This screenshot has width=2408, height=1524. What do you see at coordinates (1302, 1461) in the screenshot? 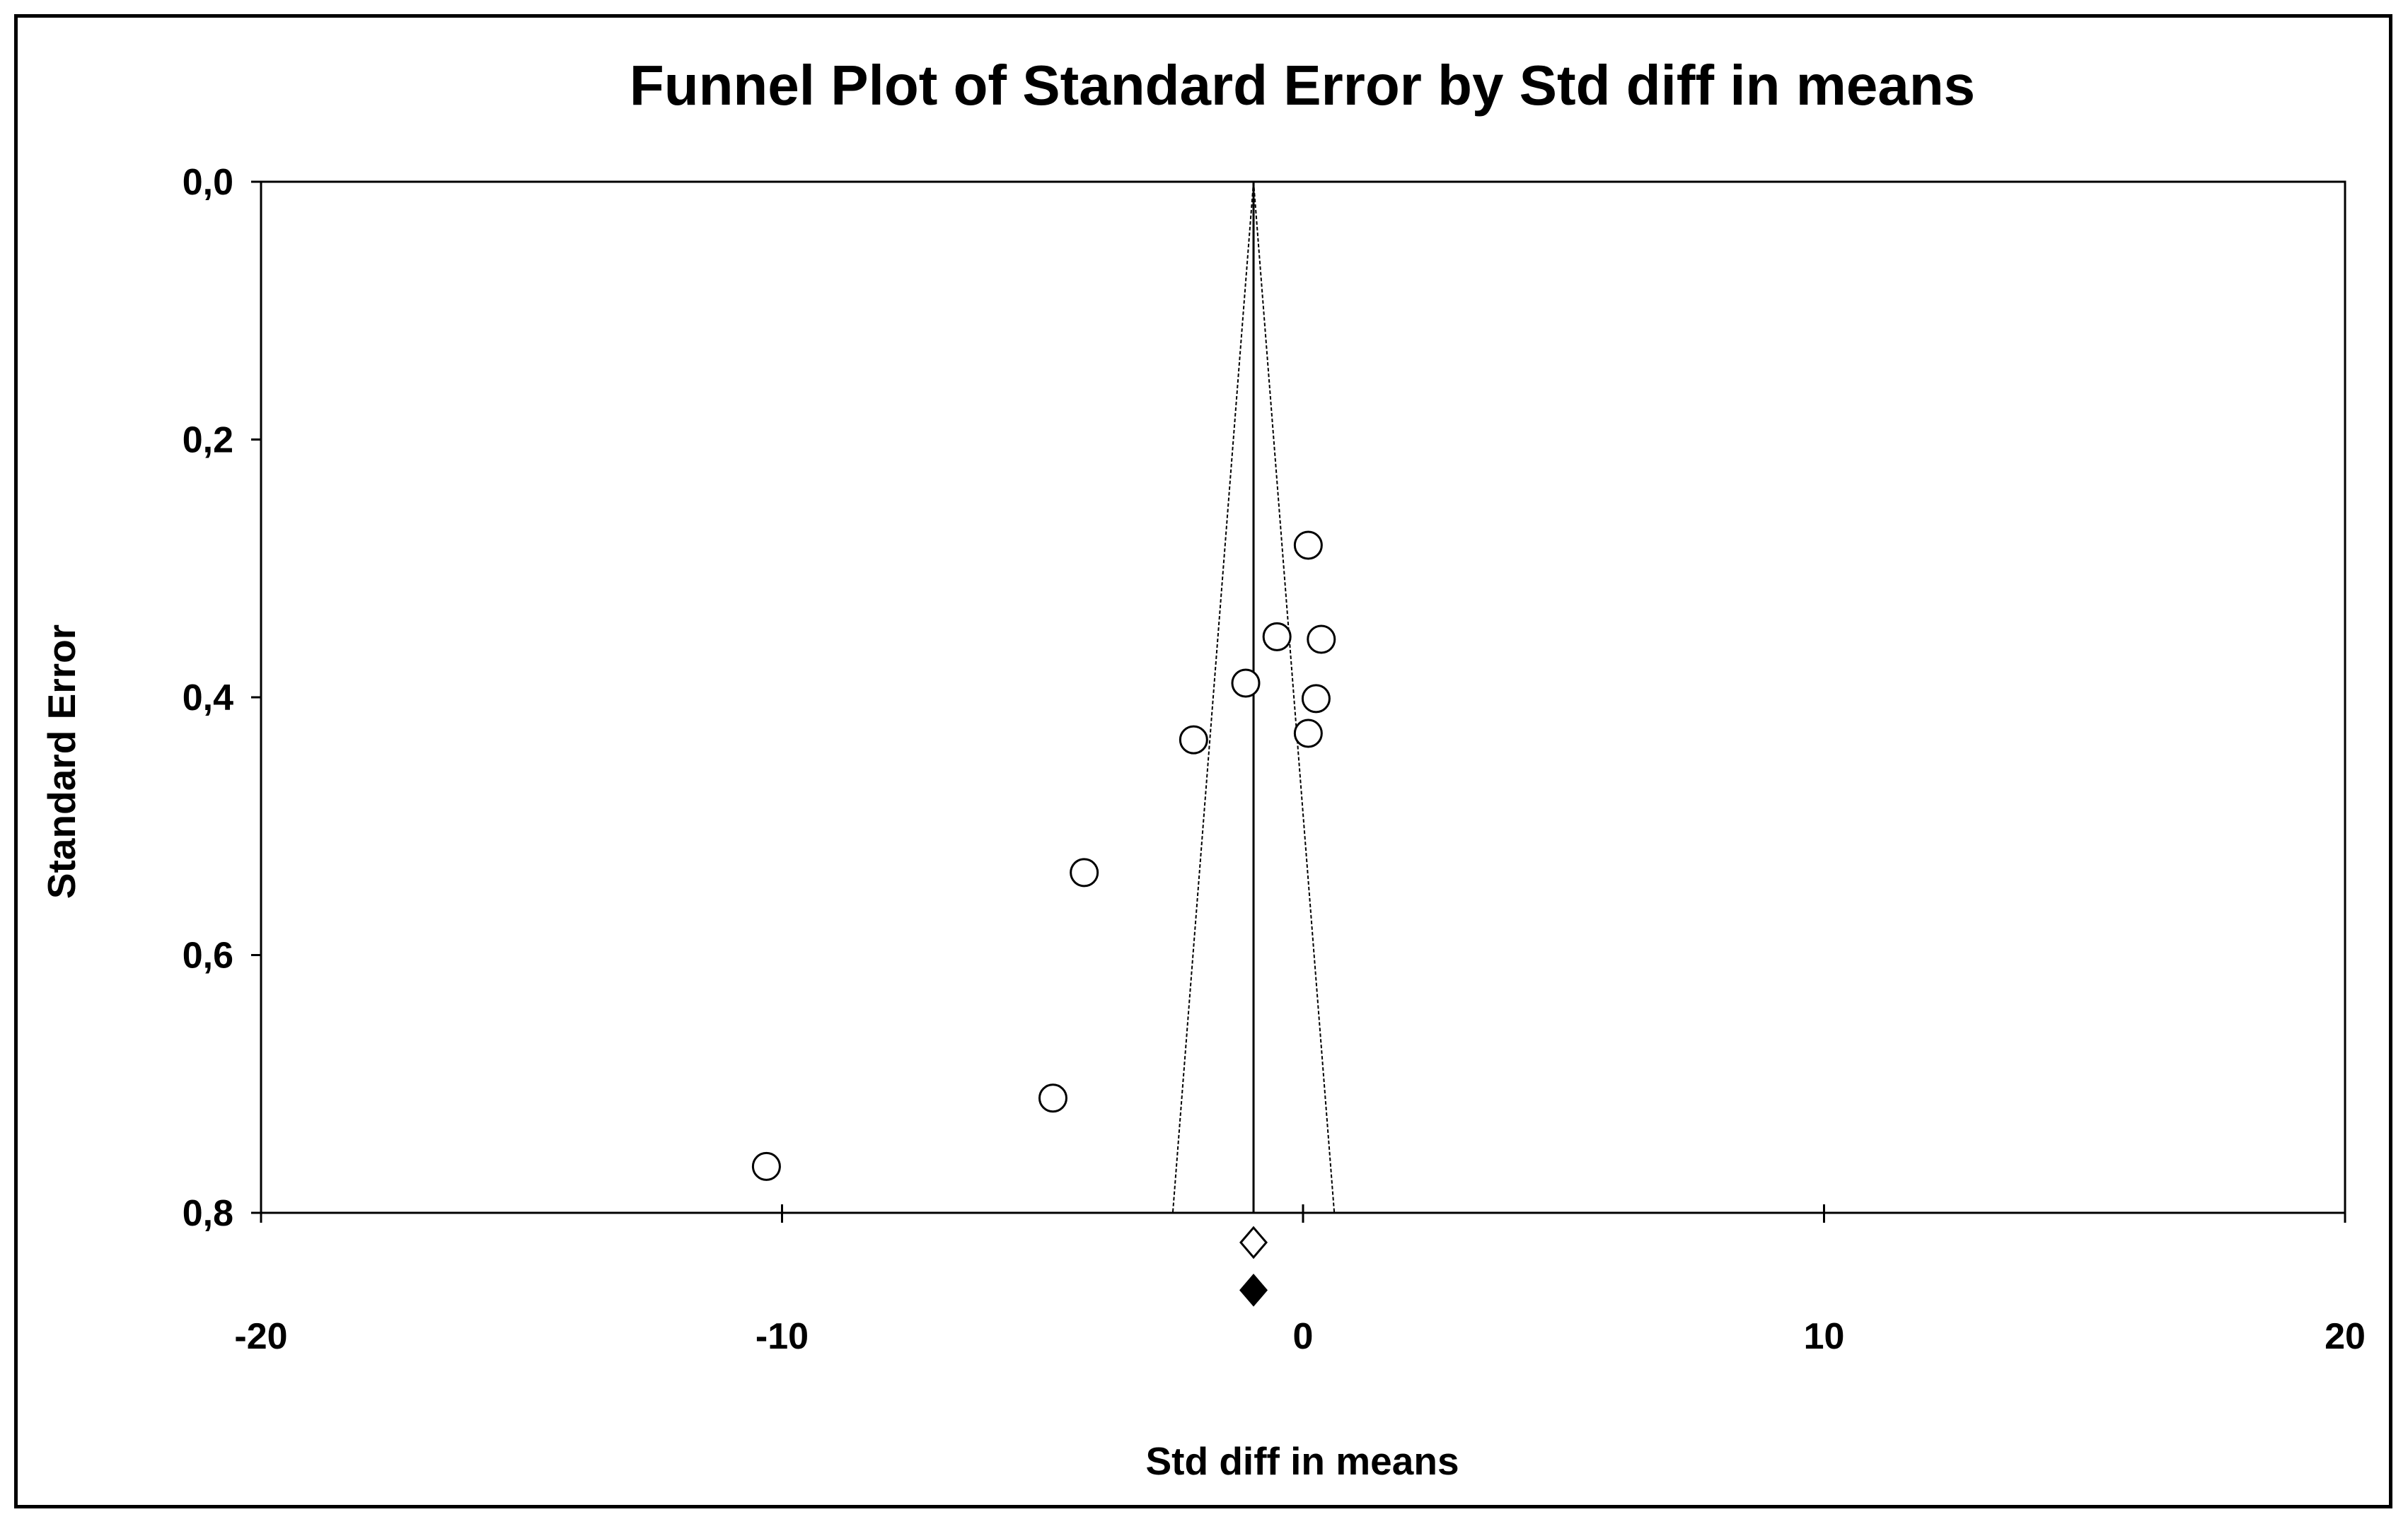
I see `x-axis-label: Std diff in means` at bounding box center [1302, 1461].